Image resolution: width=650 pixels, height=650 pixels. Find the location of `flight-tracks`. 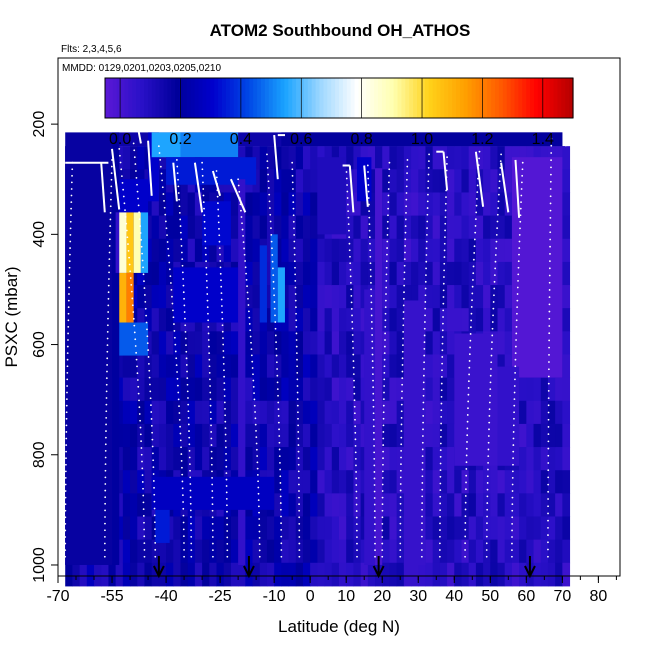

flight-tracks is located at coordinates (316, 170).